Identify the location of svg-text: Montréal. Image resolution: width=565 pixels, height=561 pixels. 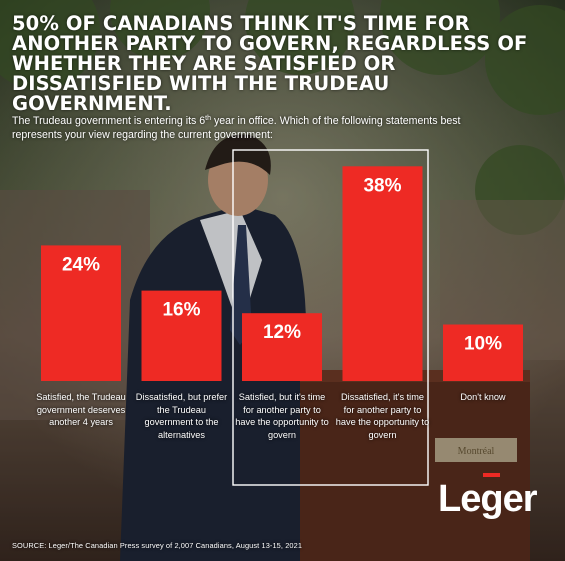
(476, 451).